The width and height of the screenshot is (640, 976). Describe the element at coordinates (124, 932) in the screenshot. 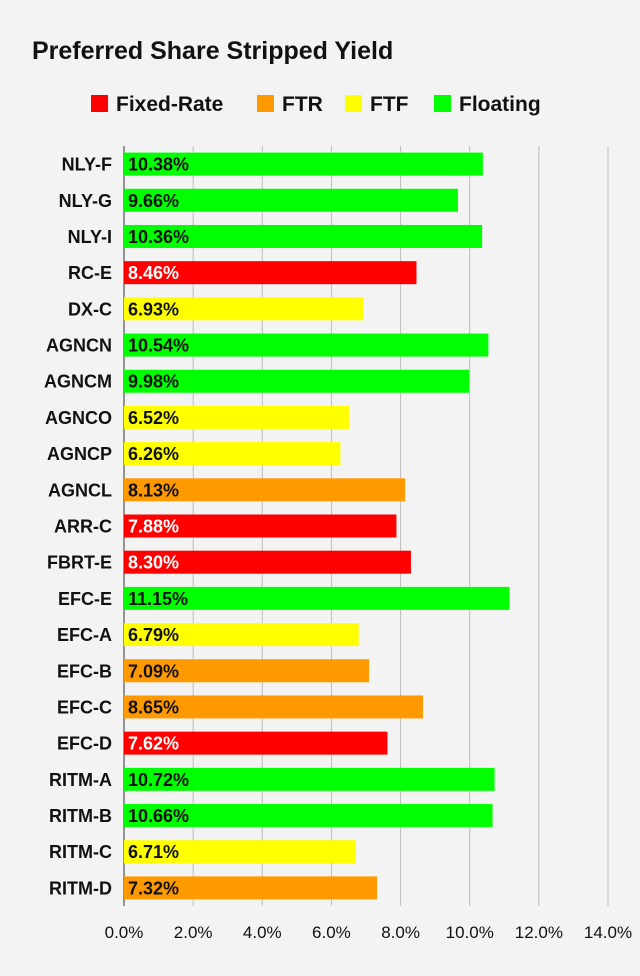

I see `x-tick-label: 0.0%` at that location.